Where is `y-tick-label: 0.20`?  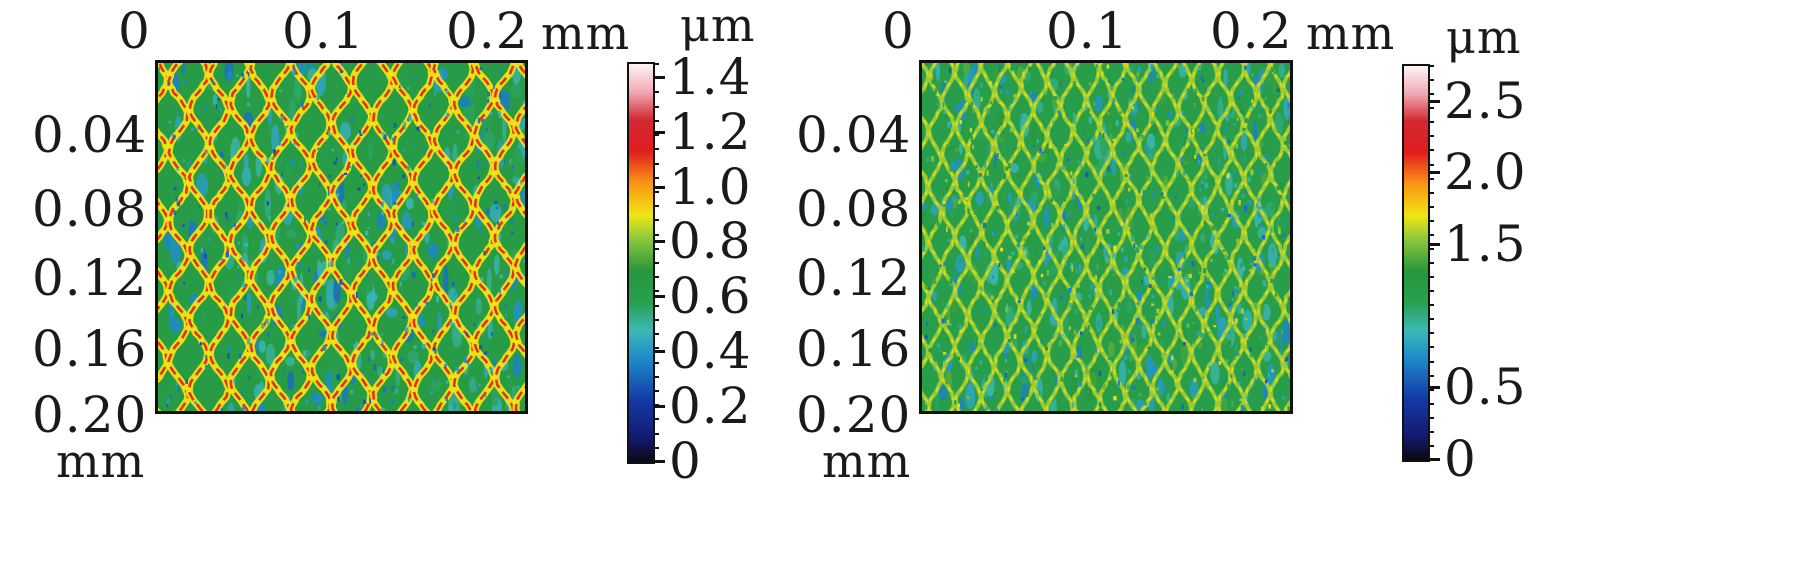
y-tick-label: 0.20 is located at coordinates (854, 415).